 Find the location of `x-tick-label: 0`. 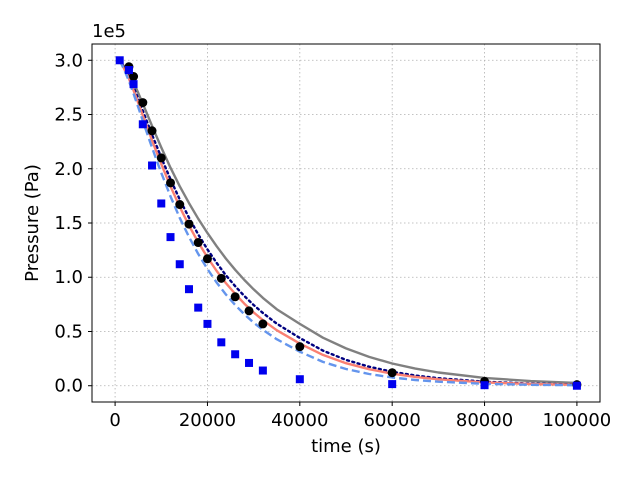

x-tick-label: 0 is located at coordinates (114, 420).